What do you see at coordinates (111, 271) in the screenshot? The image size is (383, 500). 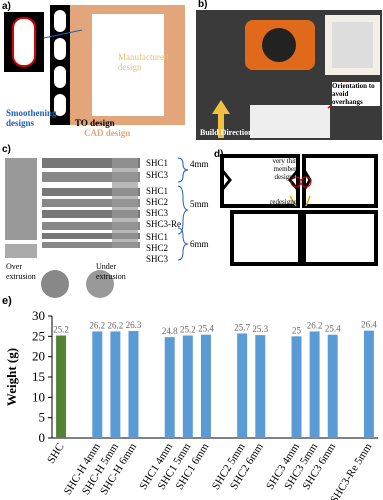 I see `annotation: Under extrusion` at bounding box center [111, 271].